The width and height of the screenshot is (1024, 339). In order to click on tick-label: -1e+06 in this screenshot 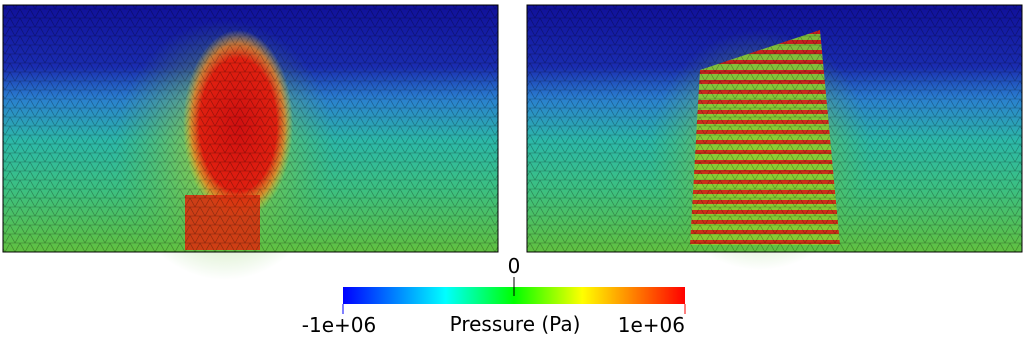, I will do `click(339, 325)`.